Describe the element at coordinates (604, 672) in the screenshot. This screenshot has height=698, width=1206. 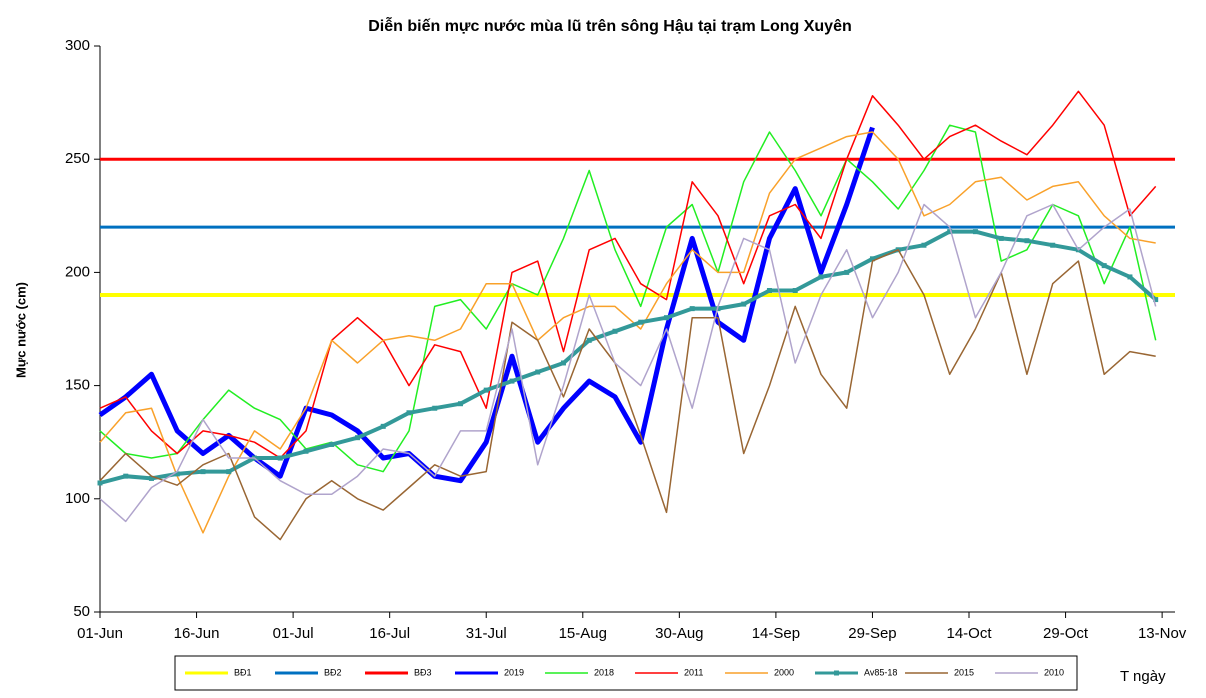
I see `legend-label: 2018` at that location.